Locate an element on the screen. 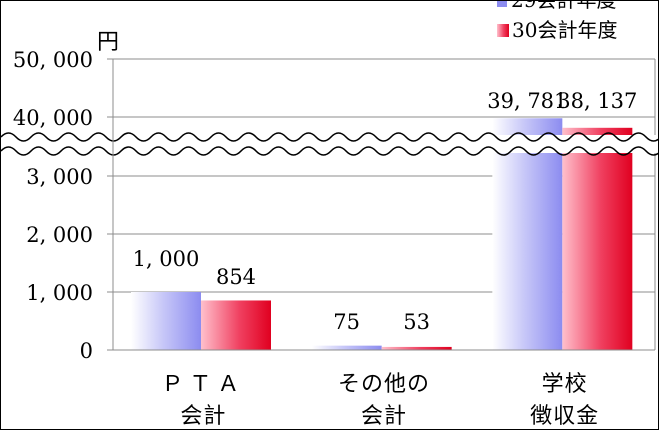 The width and height of the screenshot is (659, 430). y-tick-label: 1, 000 is located at coordinates (59, 293).